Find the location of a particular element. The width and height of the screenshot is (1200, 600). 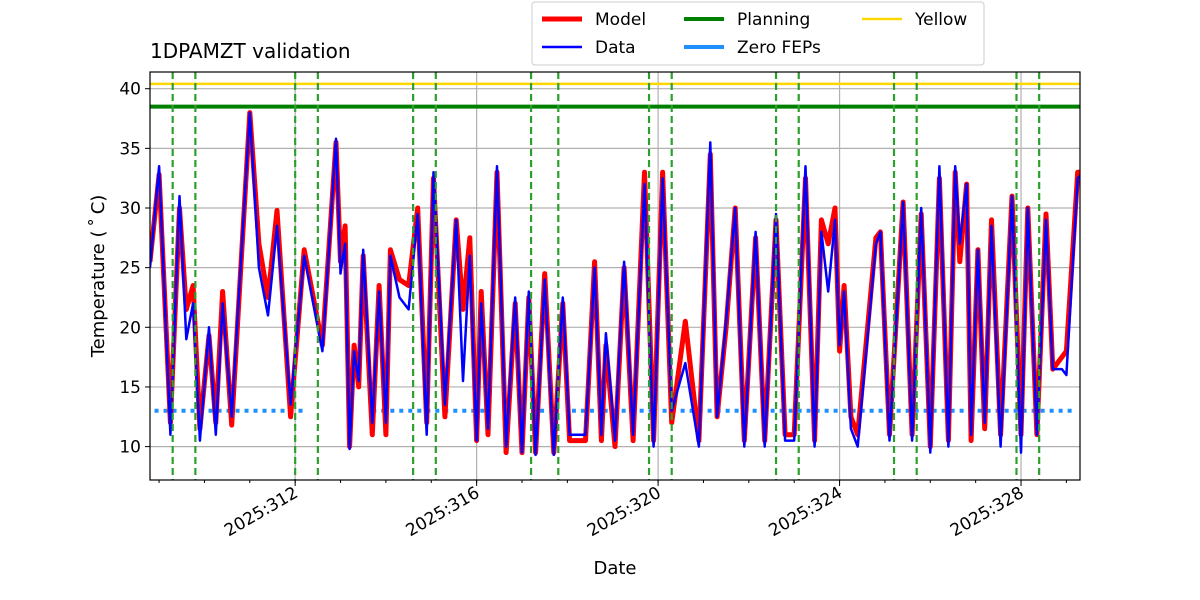

y-tick-label: 40 is located at coordinates (130, 90).